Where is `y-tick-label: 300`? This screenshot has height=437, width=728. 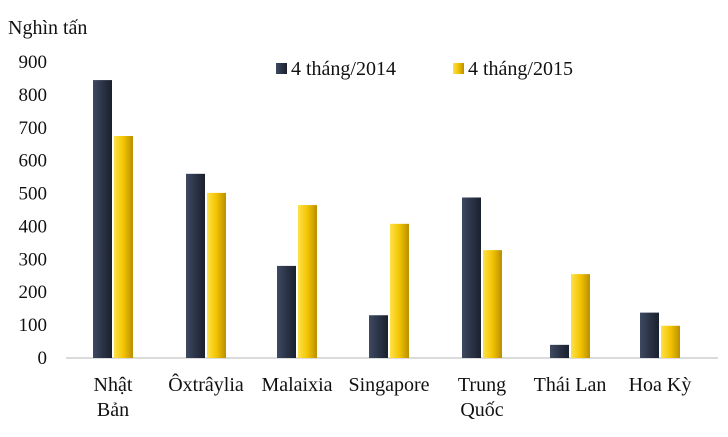
y-tick-label: 300 is located at coordinates (33, 259).